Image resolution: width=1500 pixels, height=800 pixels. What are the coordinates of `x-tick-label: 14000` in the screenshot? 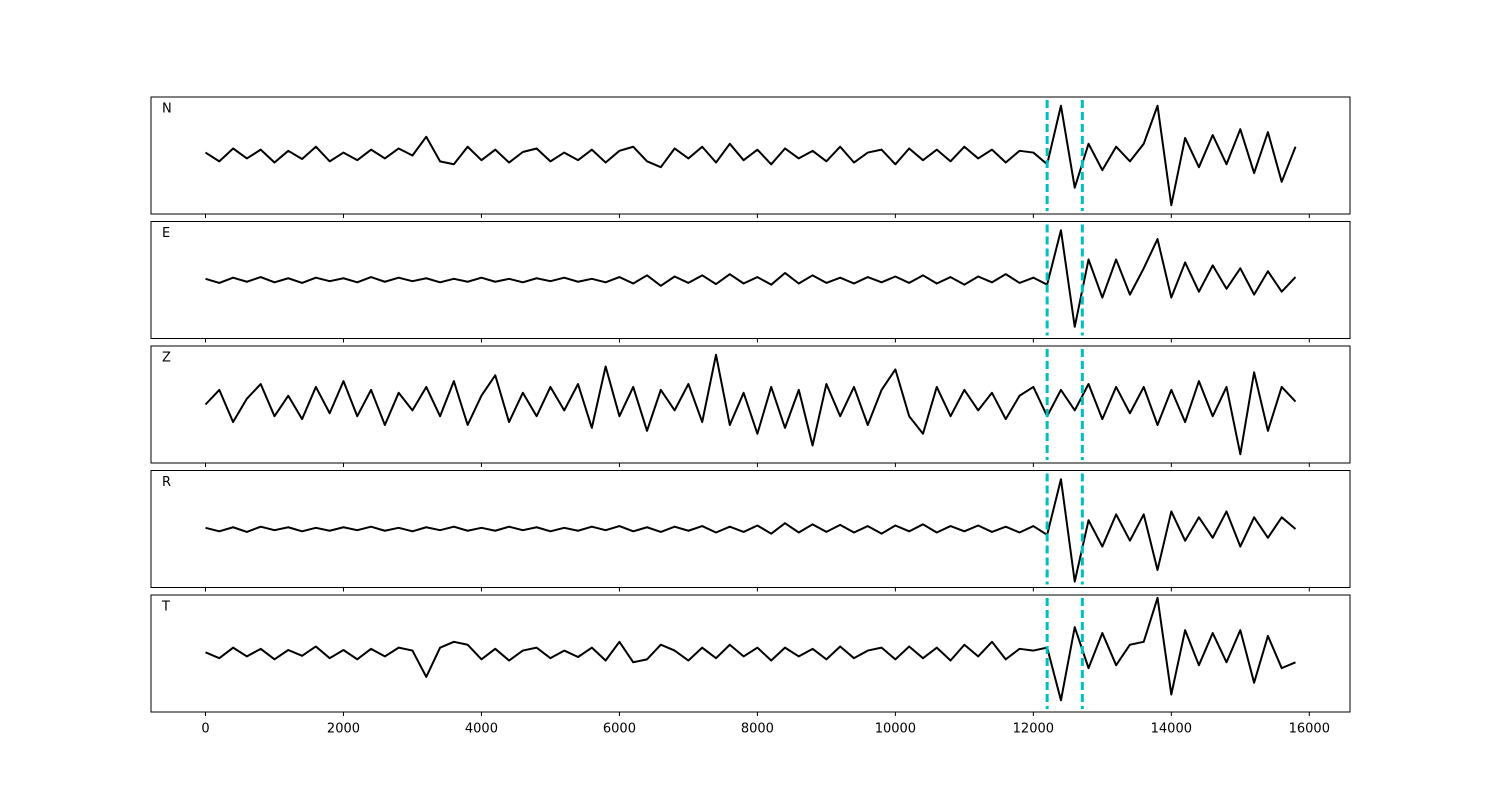 It's located at (1171, 729).